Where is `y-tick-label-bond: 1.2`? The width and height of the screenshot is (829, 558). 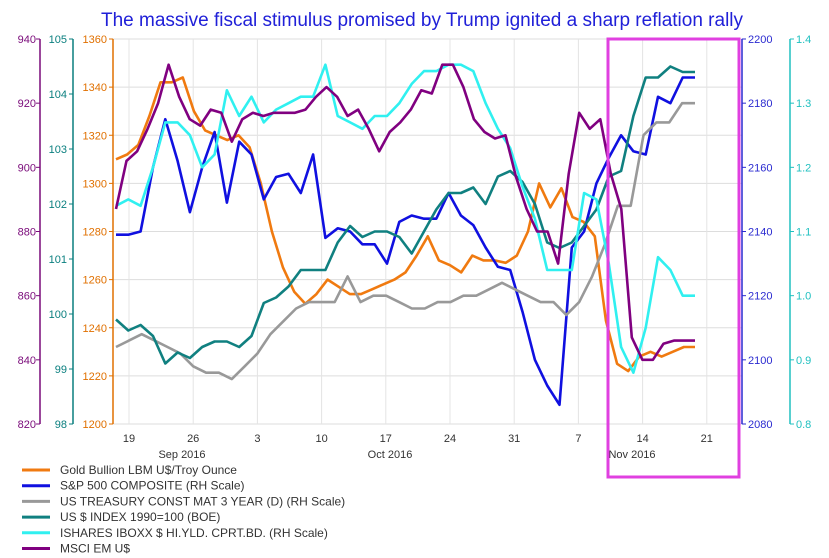 y-tick-label-bond: 1.2 is located at coordinates (803, 168).